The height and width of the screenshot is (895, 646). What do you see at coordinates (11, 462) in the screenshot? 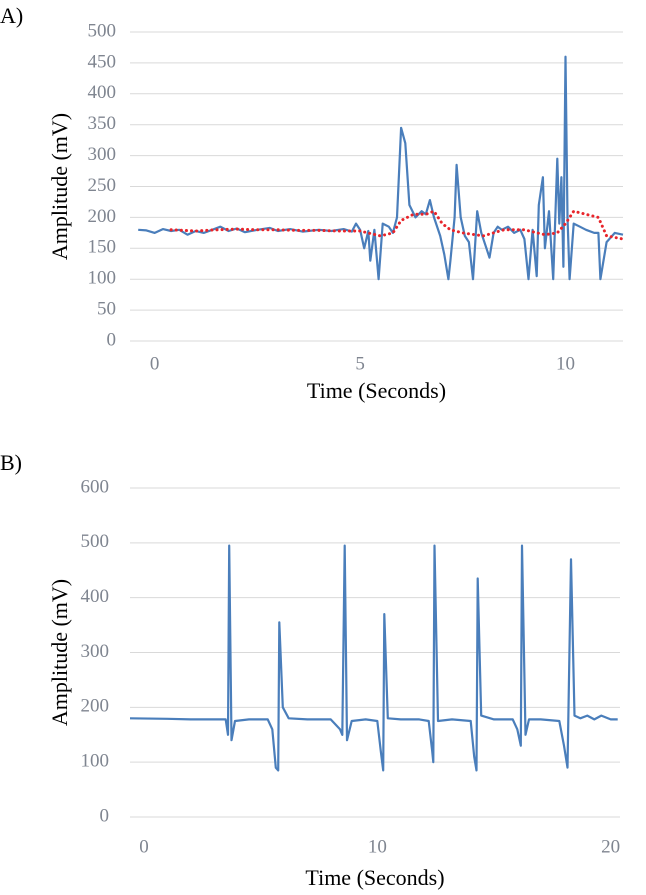
I see `panel-label: B)` at bounding box center [11, 462].